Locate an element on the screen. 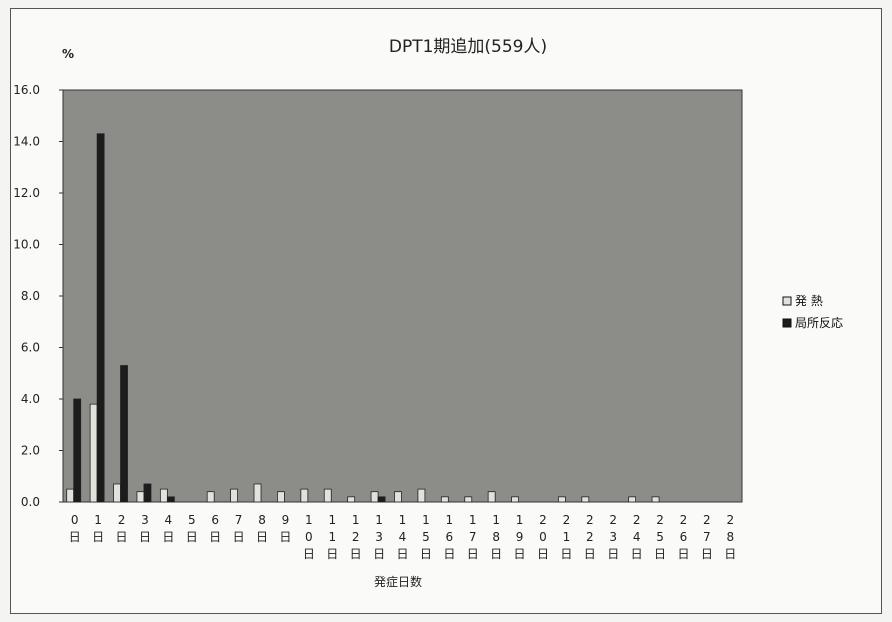  y-tick-label: 8.0 is located at coordinates (30, 296).